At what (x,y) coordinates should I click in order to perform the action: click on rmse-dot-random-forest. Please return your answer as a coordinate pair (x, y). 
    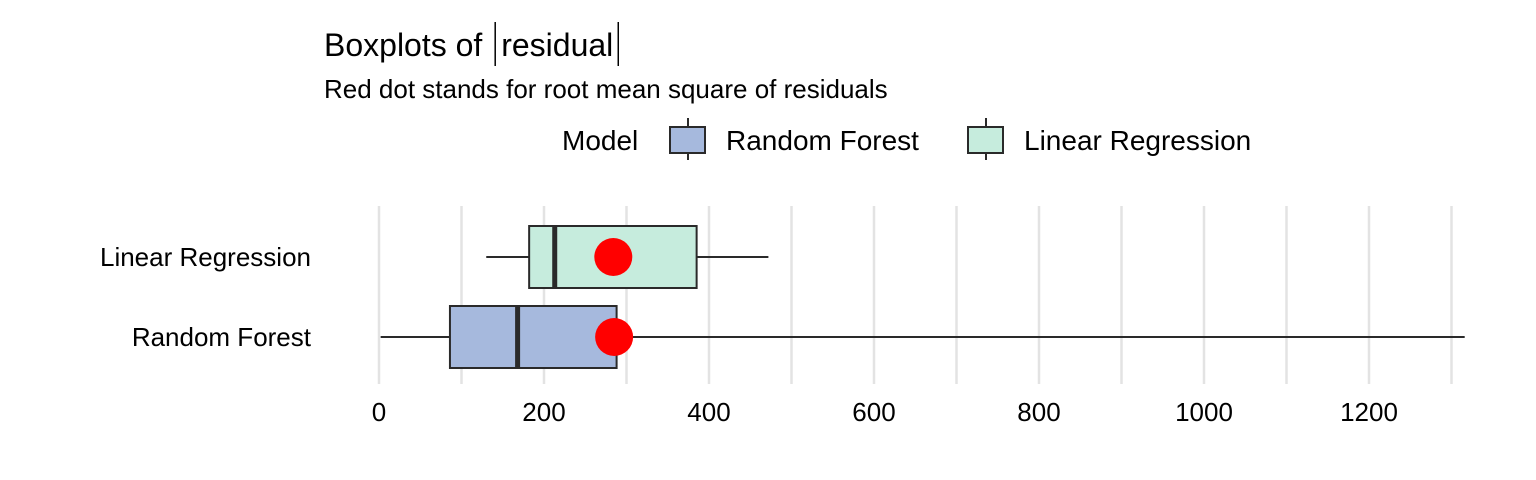
    Looking at the image, I should click on (614, 337).